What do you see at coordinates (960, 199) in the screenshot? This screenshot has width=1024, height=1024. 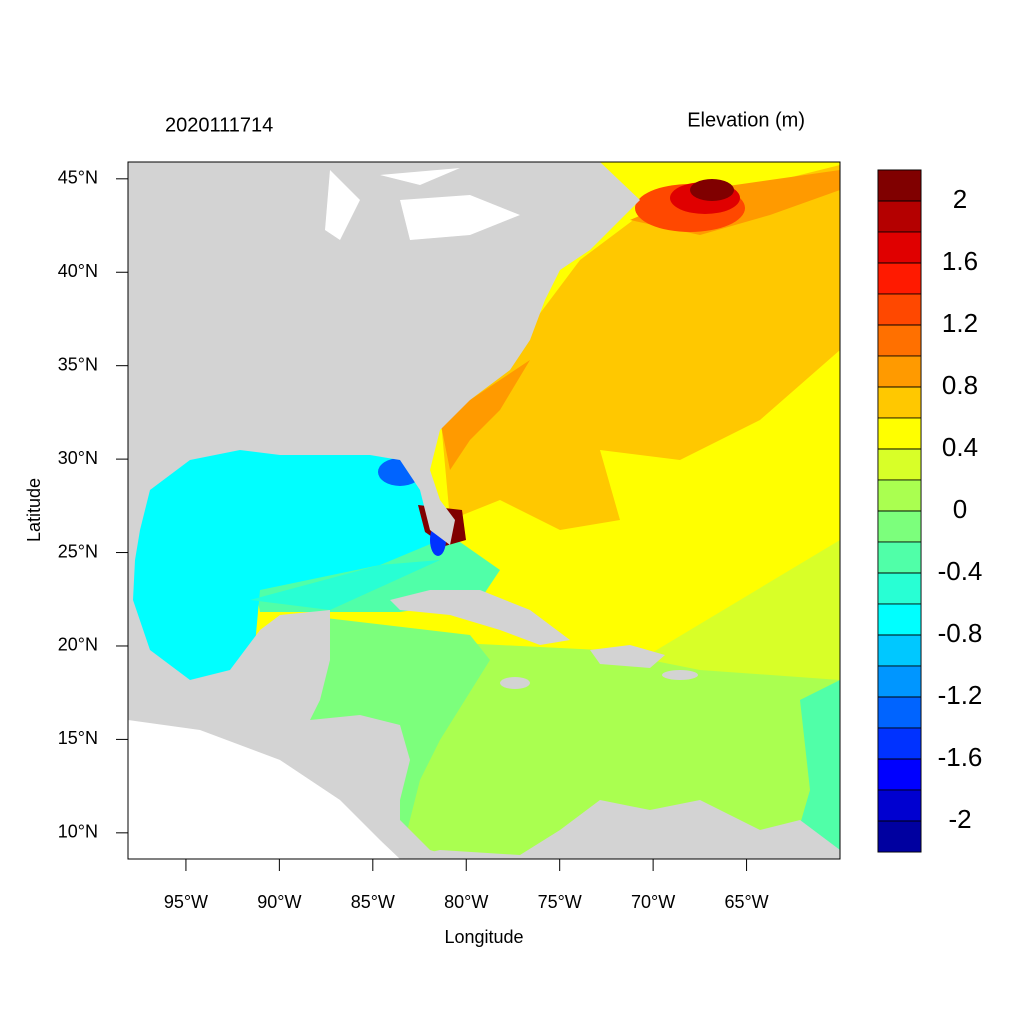 I see `colorbar-tick-label: 2` at bounding box center [960, 199].